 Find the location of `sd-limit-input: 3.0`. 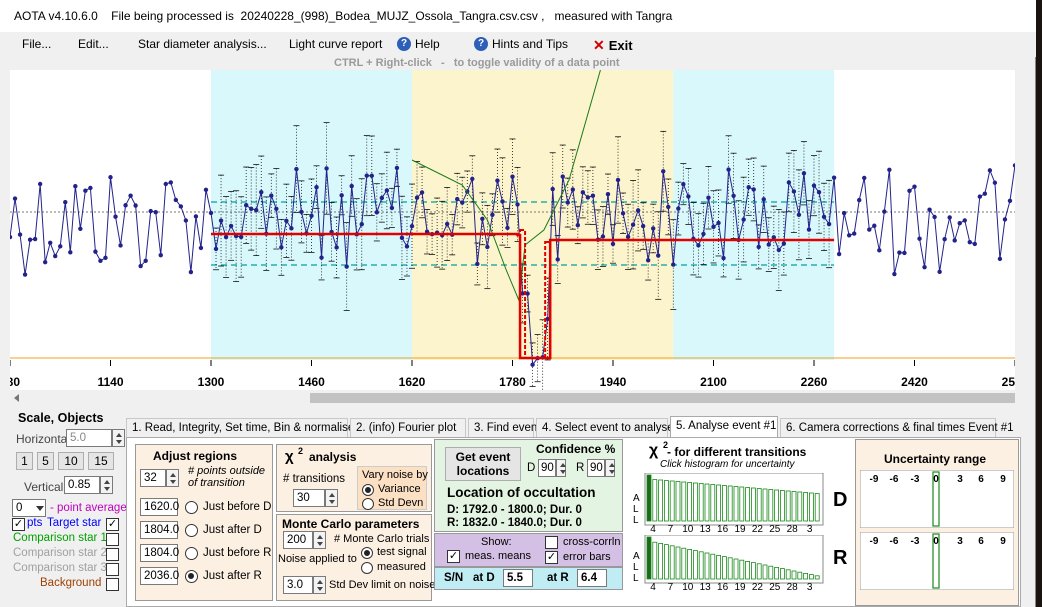

sd-limit-input: 3.0 is located at coordinates (298, 585).